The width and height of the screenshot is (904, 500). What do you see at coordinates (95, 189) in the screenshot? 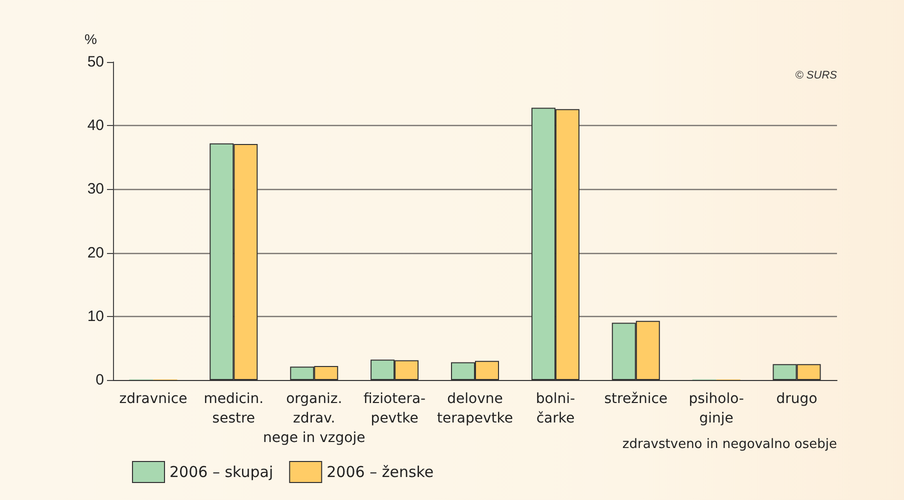
I see `y-tick-label: 30` at bounding box center [95, 189].